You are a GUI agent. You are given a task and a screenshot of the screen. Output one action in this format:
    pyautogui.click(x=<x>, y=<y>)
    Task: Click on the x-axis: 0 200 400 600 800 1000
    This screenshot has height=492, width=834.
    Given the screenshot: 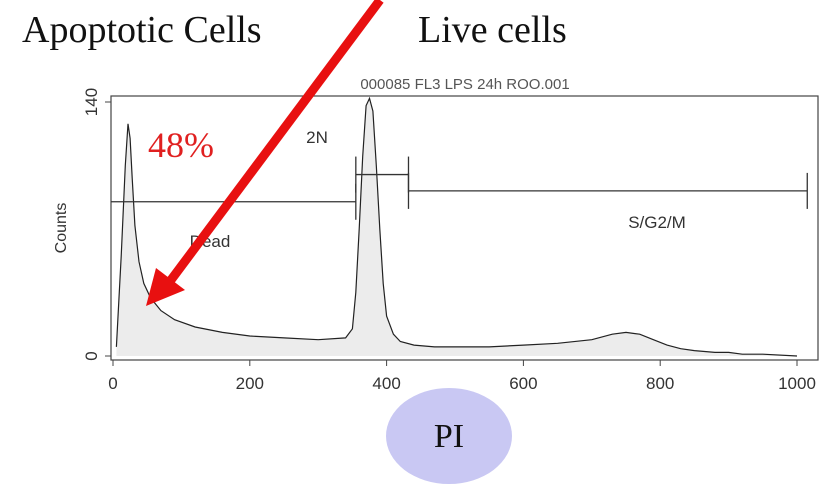 What is the action you would take?
    pyautogui.click(x=462, y=376)
    